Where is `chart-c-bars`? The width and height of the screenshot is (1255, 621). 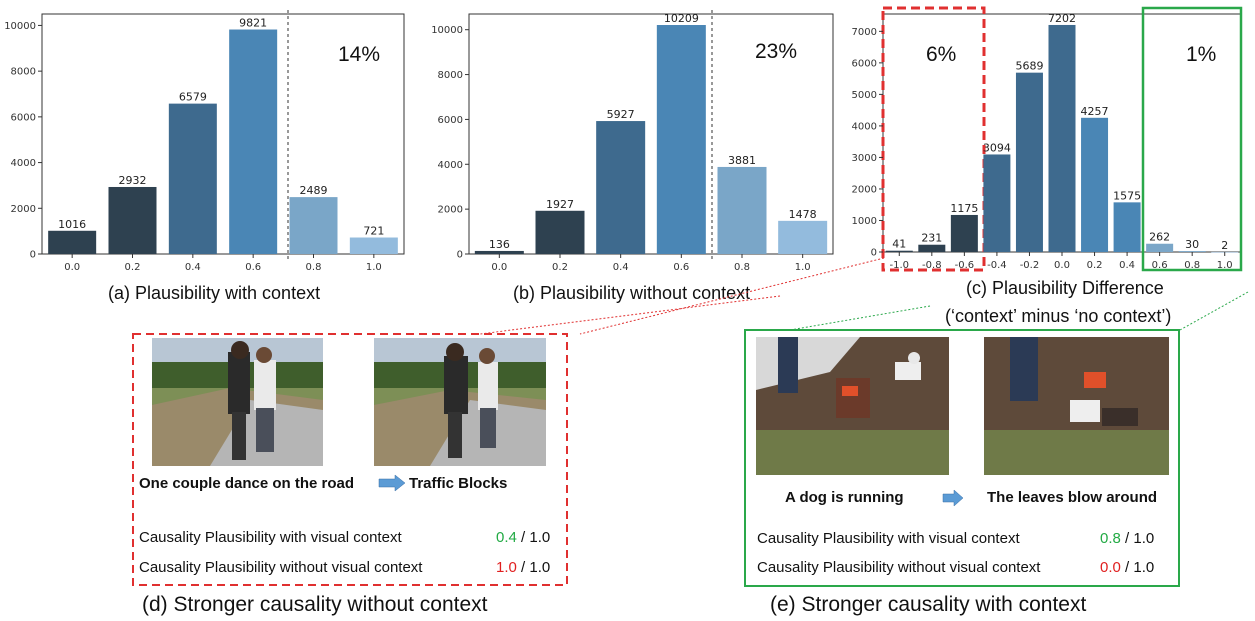 chart-c-bars is located at coordinates (1062, 138).